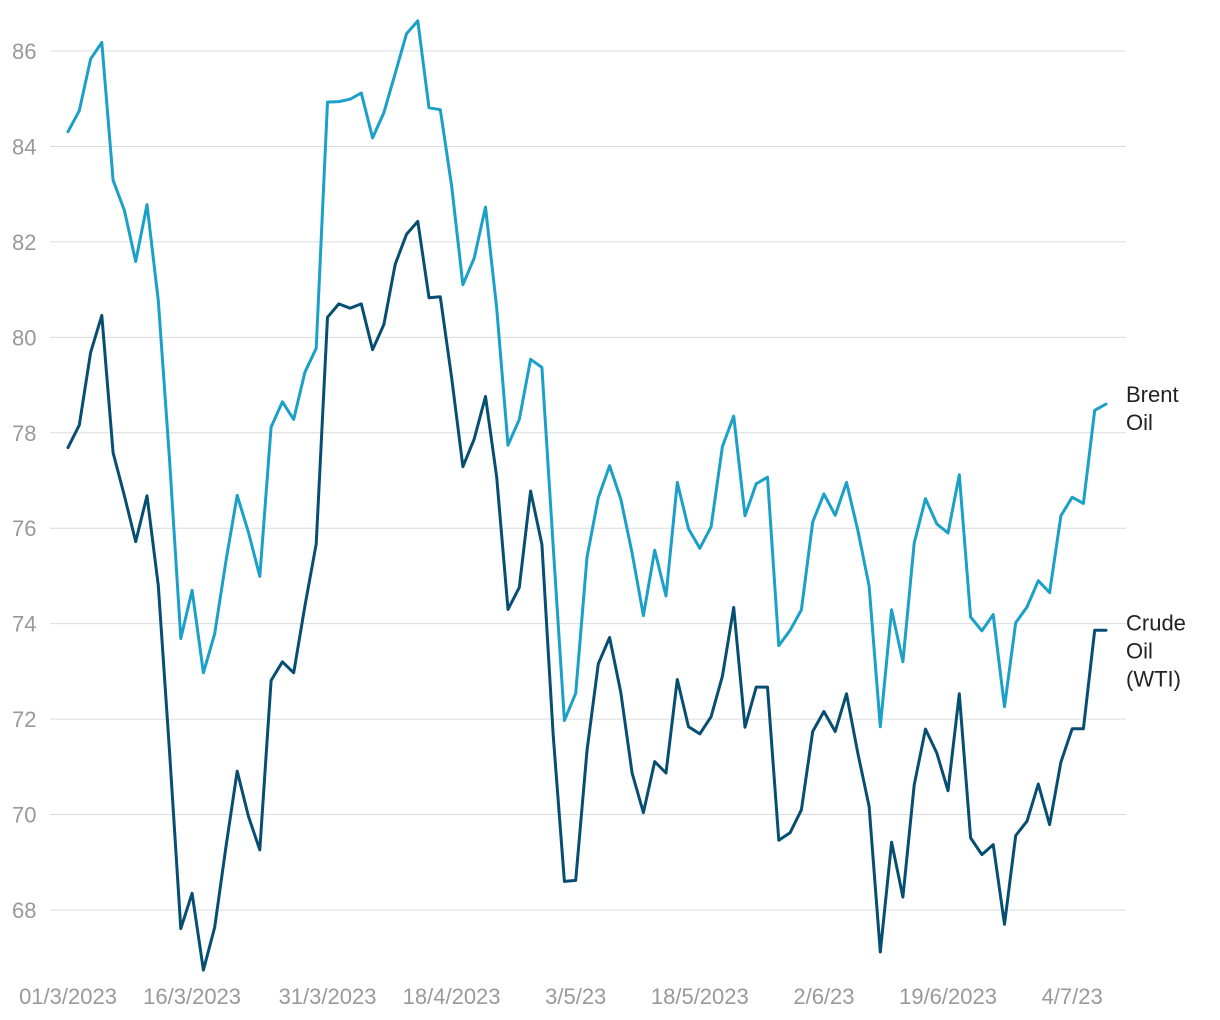  What do you see at coordinates (24, 719) in the screenshot?
I see `y-tick-label: 72` at bounding box center [24, 719].